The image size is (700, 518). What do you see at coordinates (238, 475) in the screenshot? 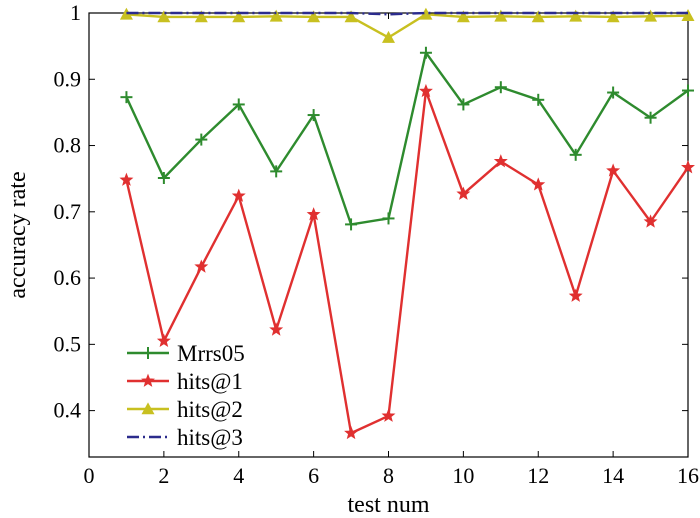
I see `x-tick-label: 4` at bounding box center [238, 475].